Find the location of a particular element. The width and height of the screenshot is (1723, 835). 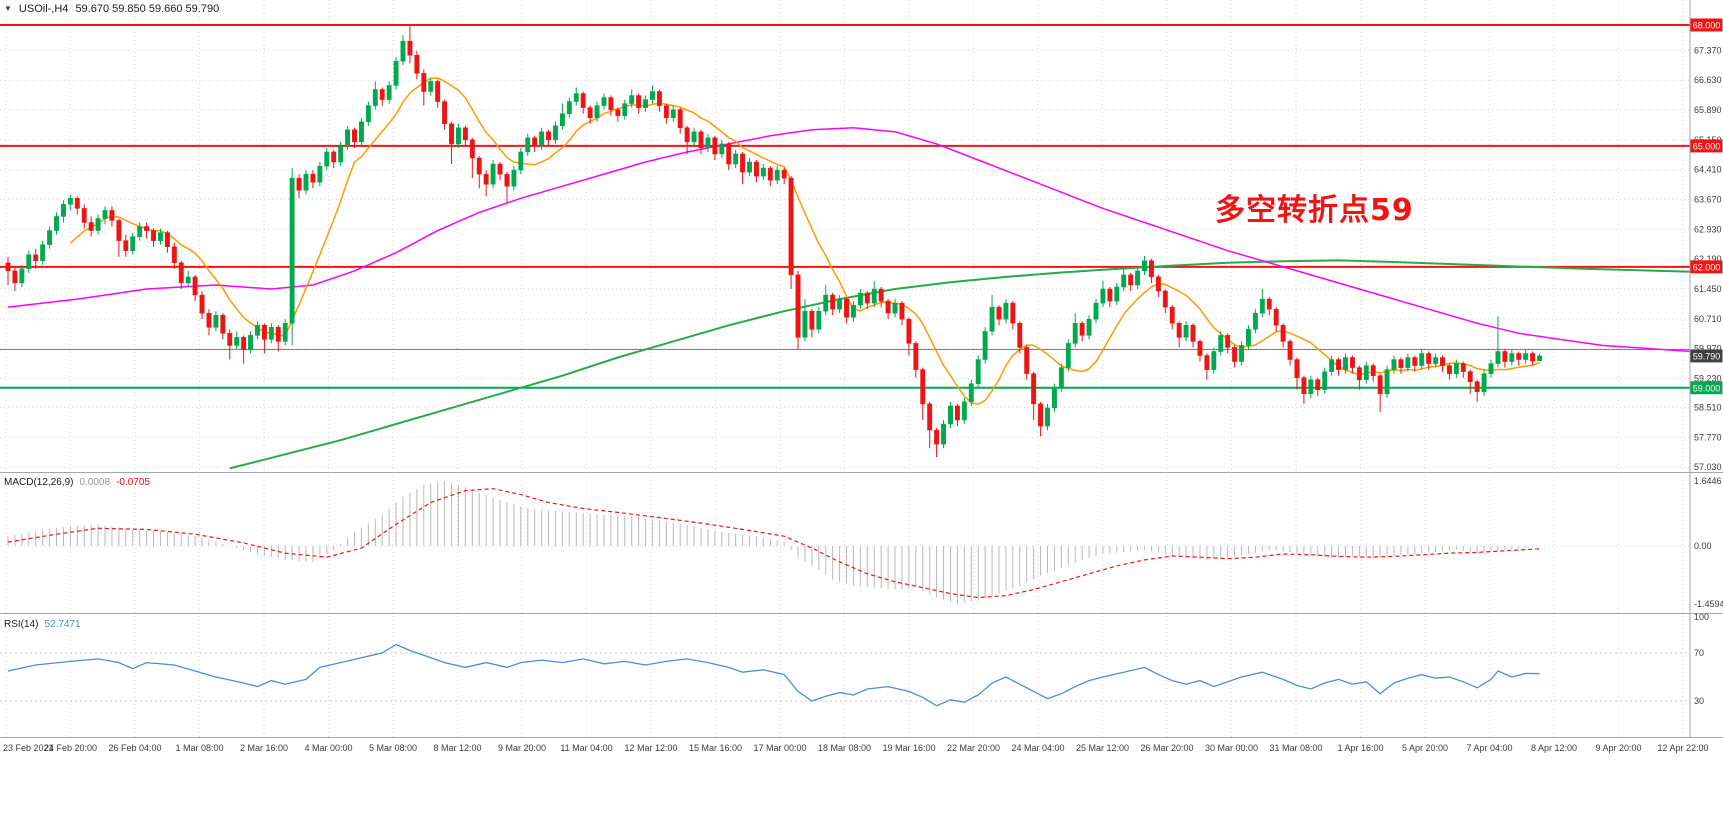

macd-name: MACD(12,26,9) is located at coordinates (39, 482).